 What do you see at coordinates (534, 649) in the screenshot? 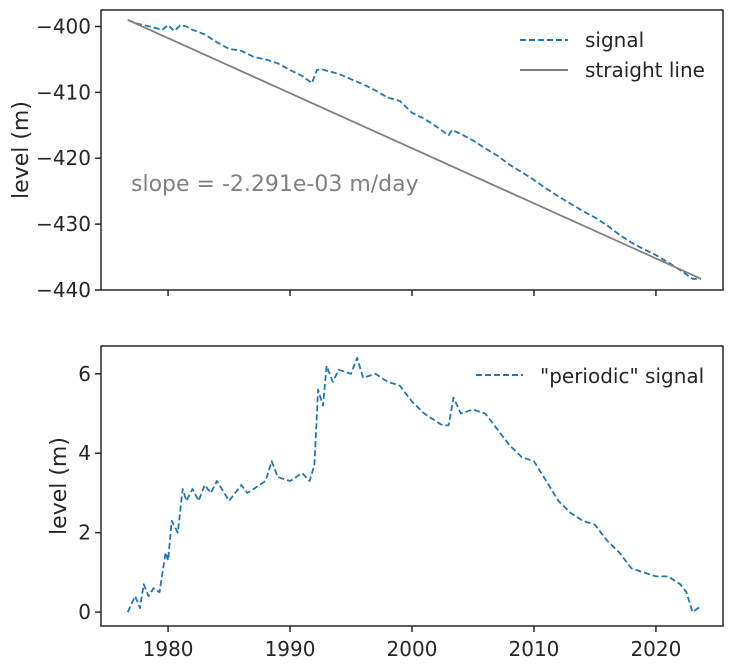
I see `bottom-x-tick-label: 2010` at bounding box center [534, 649].